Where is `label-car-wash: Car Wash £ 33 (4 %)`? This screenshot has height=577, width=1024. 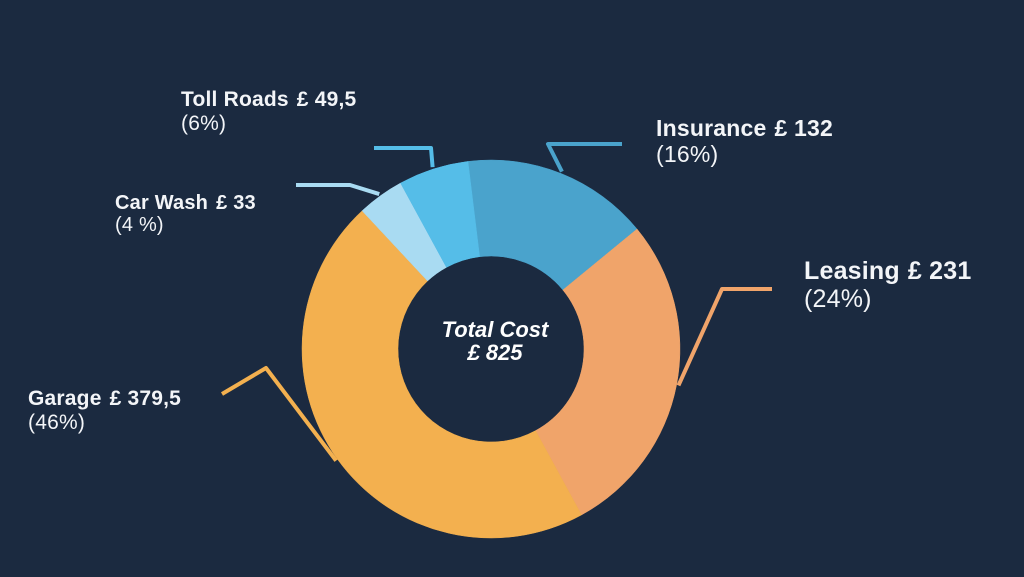 label-car-wash: Car Wash £ 33 (4 %) is located at coordinates (185, 214).